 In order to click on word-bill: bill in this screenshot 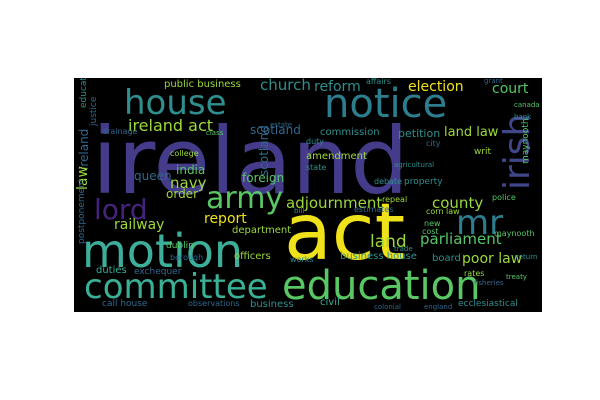, I will do `click(299, 211)`.